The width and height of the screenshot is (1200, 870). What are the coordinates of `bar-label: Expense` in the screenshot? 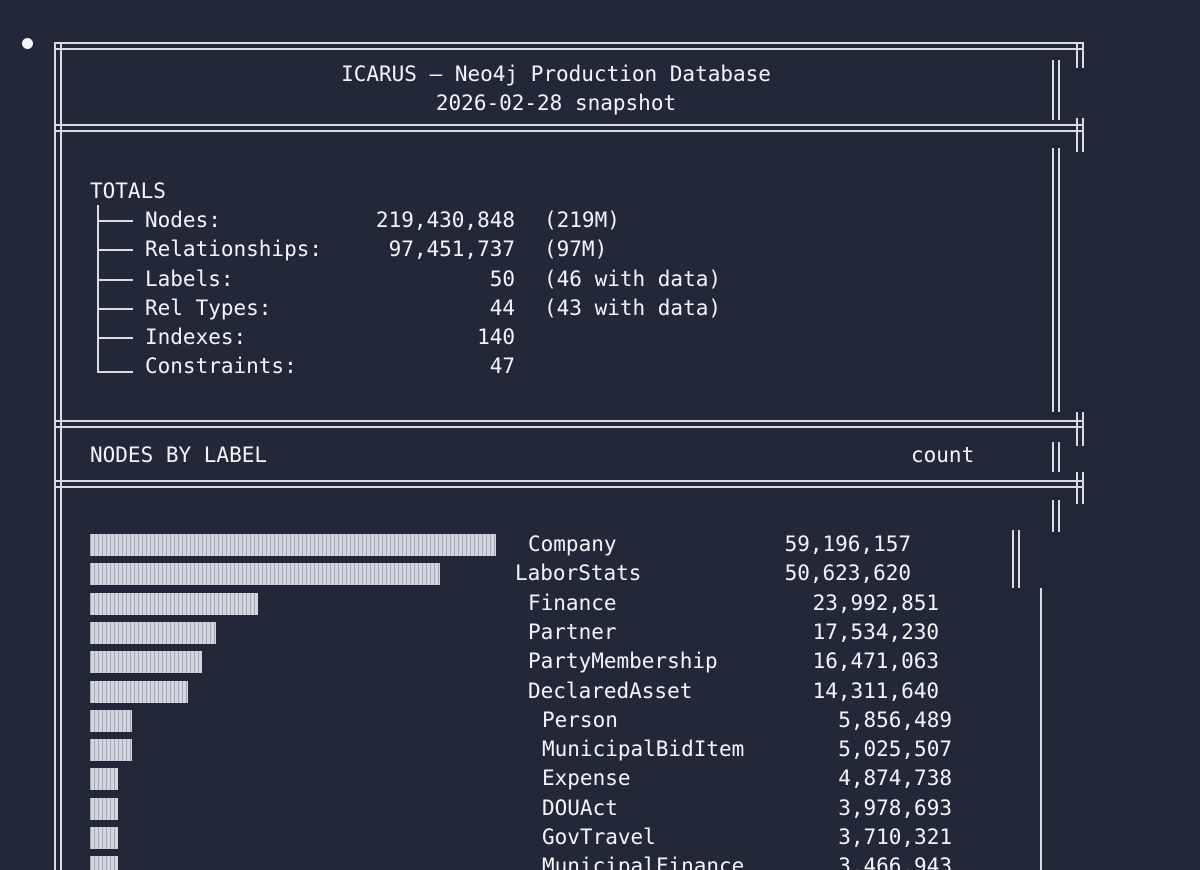 It's located at (586, 778).